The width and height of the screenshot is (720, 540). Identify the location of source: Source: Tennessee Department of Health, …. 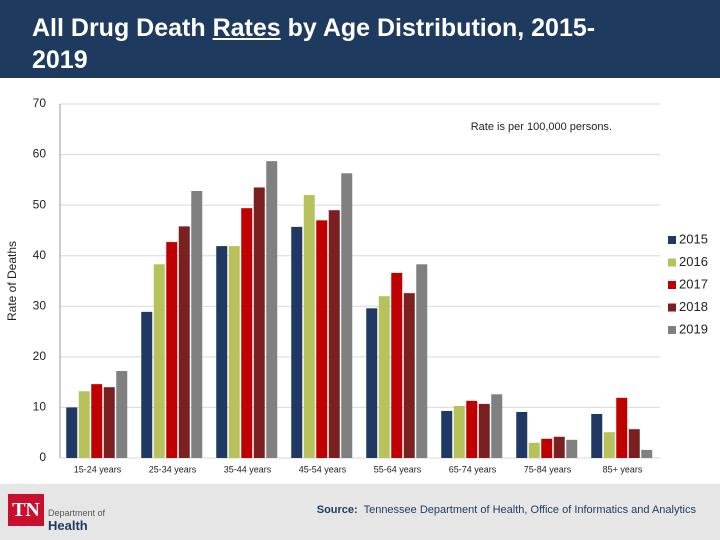
(506, 510).